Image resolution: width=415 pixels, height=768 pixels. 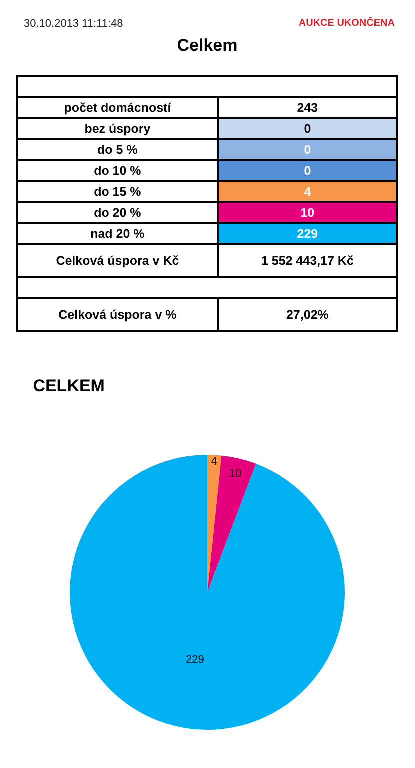 What do you see at coordinates (117, 260) in the screenshot?
I see `category-label: Celková úspora v Kč` at bounding box center [117, 260].